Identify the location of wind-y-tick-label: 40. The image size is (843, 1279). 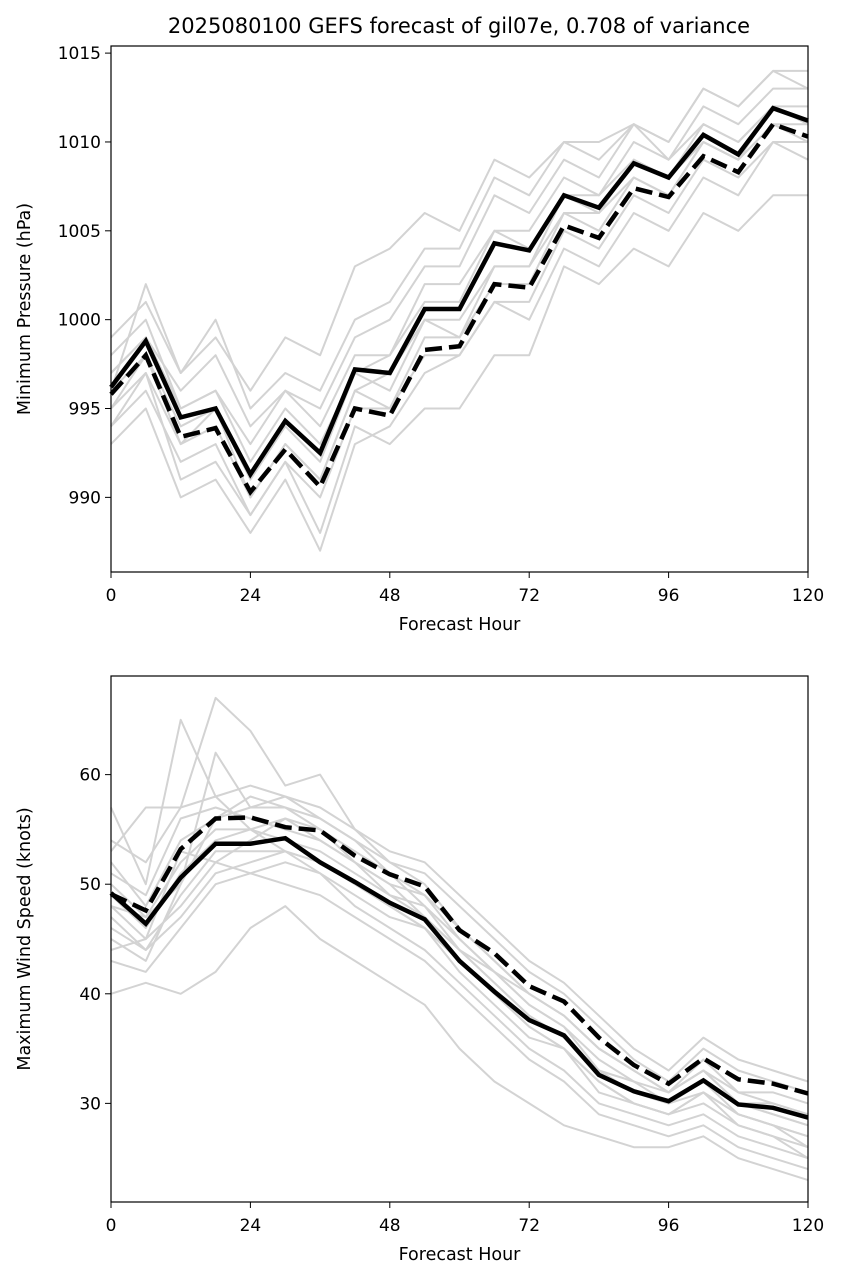
(90, 995).